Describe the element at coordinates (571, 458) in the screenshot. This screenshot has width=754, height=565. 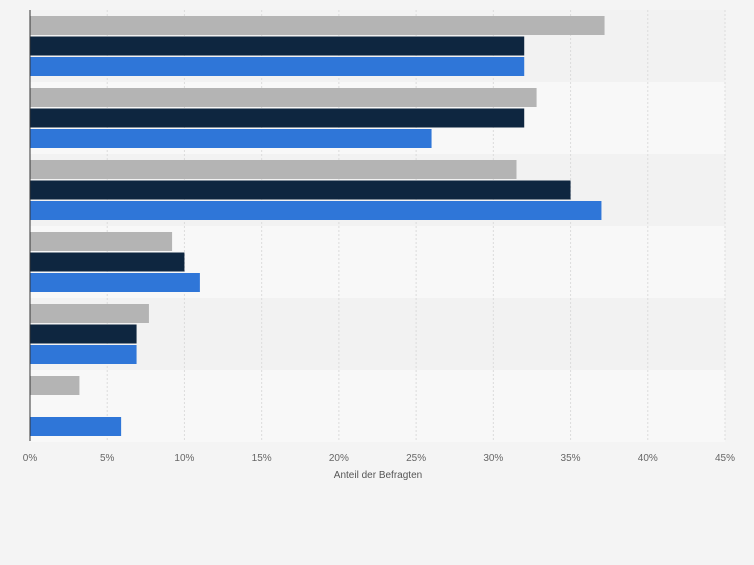
I see `x-tick-label: 35%` at that location.